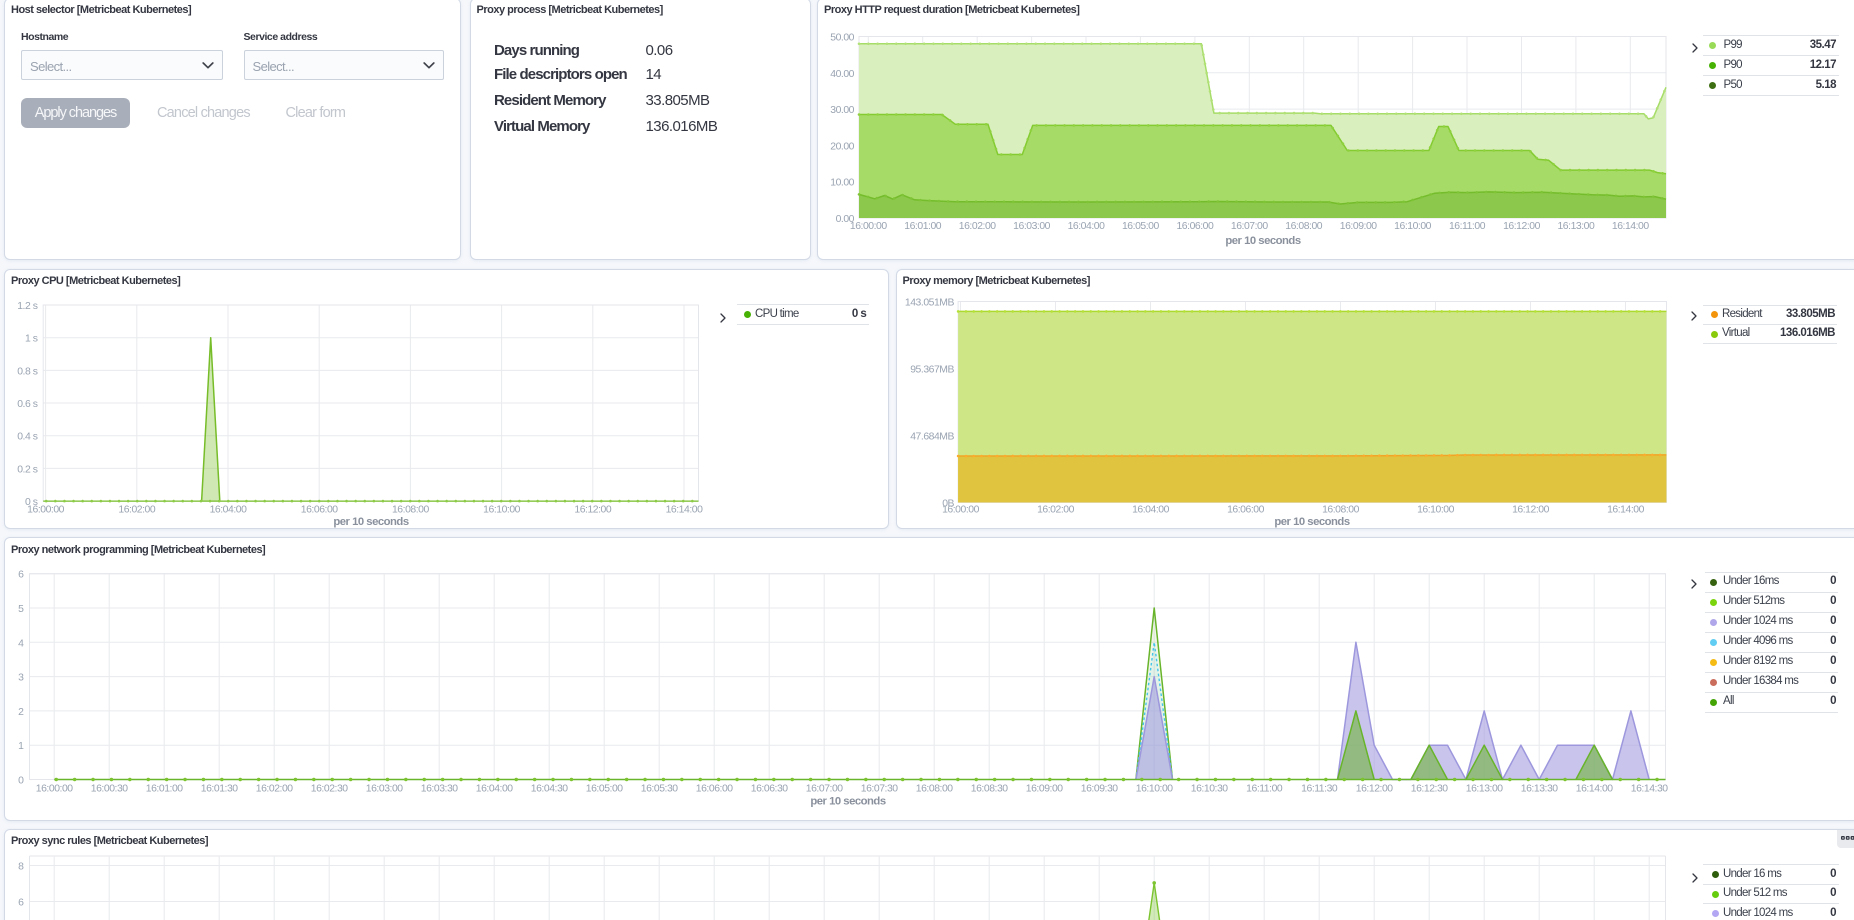  What do you see at coordinates (948, 503) in the screenshot?
I see `svg-text: 0B` at bounding box center [948, 503].